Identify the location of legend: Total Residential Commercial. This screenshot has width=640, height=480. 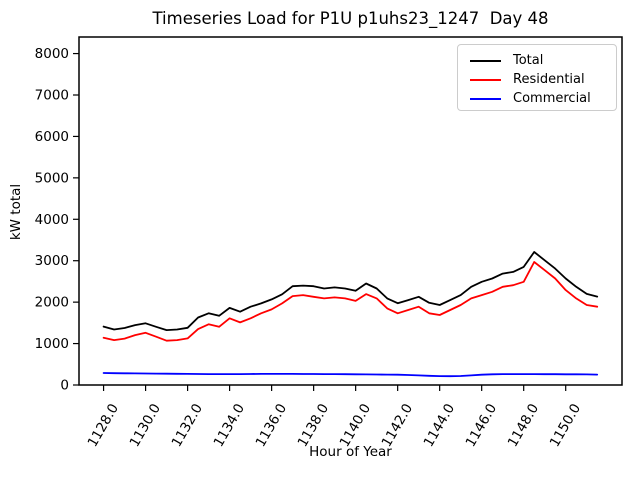
(537, 77).